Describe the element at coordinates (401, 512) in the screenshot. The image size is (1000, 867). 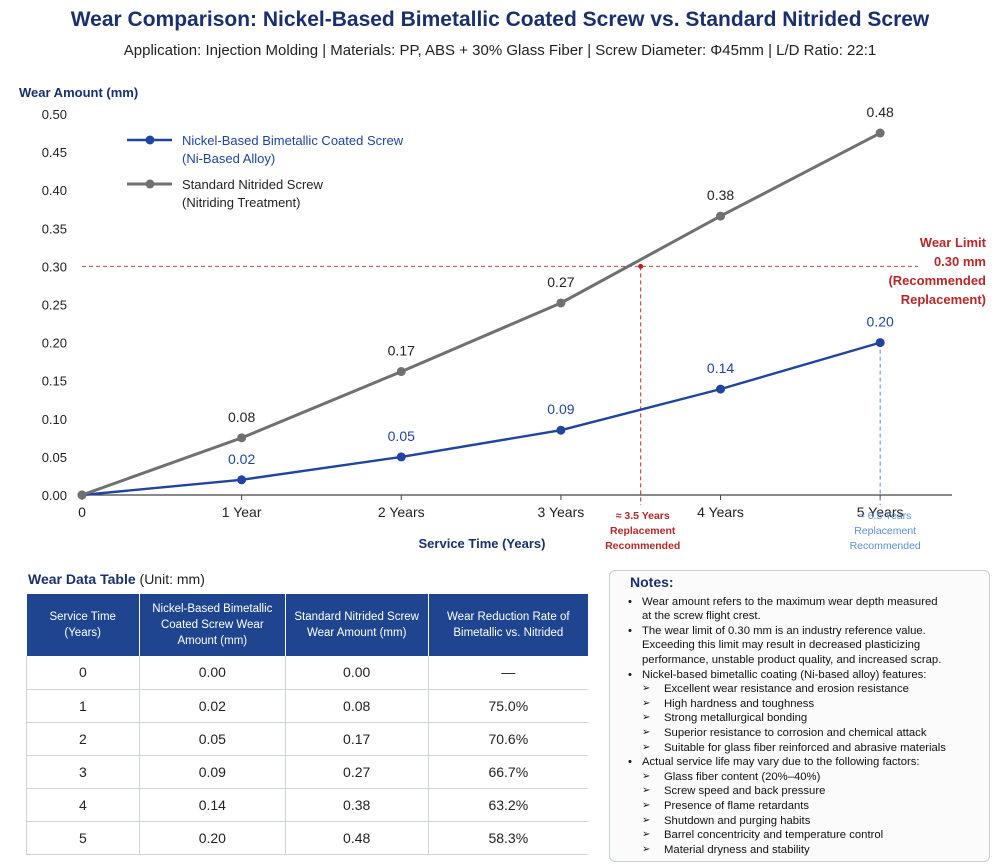
I see `x-tick-label: 2 Years` at that location.